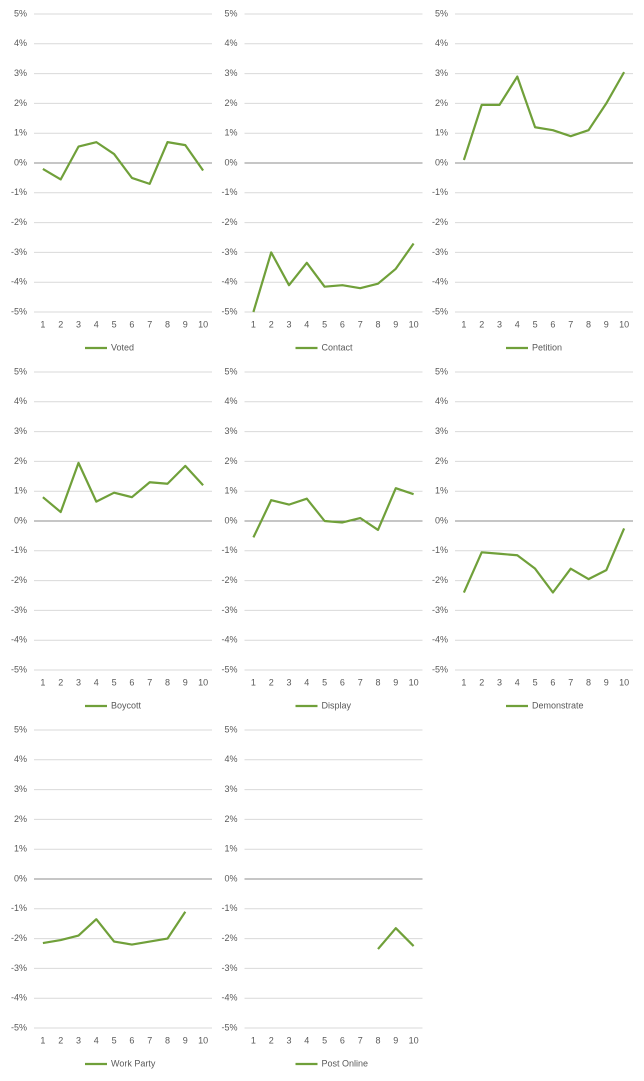 This screenshot has width=644, height=1081. Describe the element at coordinates (558, 705) in the screenshot. I see `legend-label: Demonstrate` at that location.